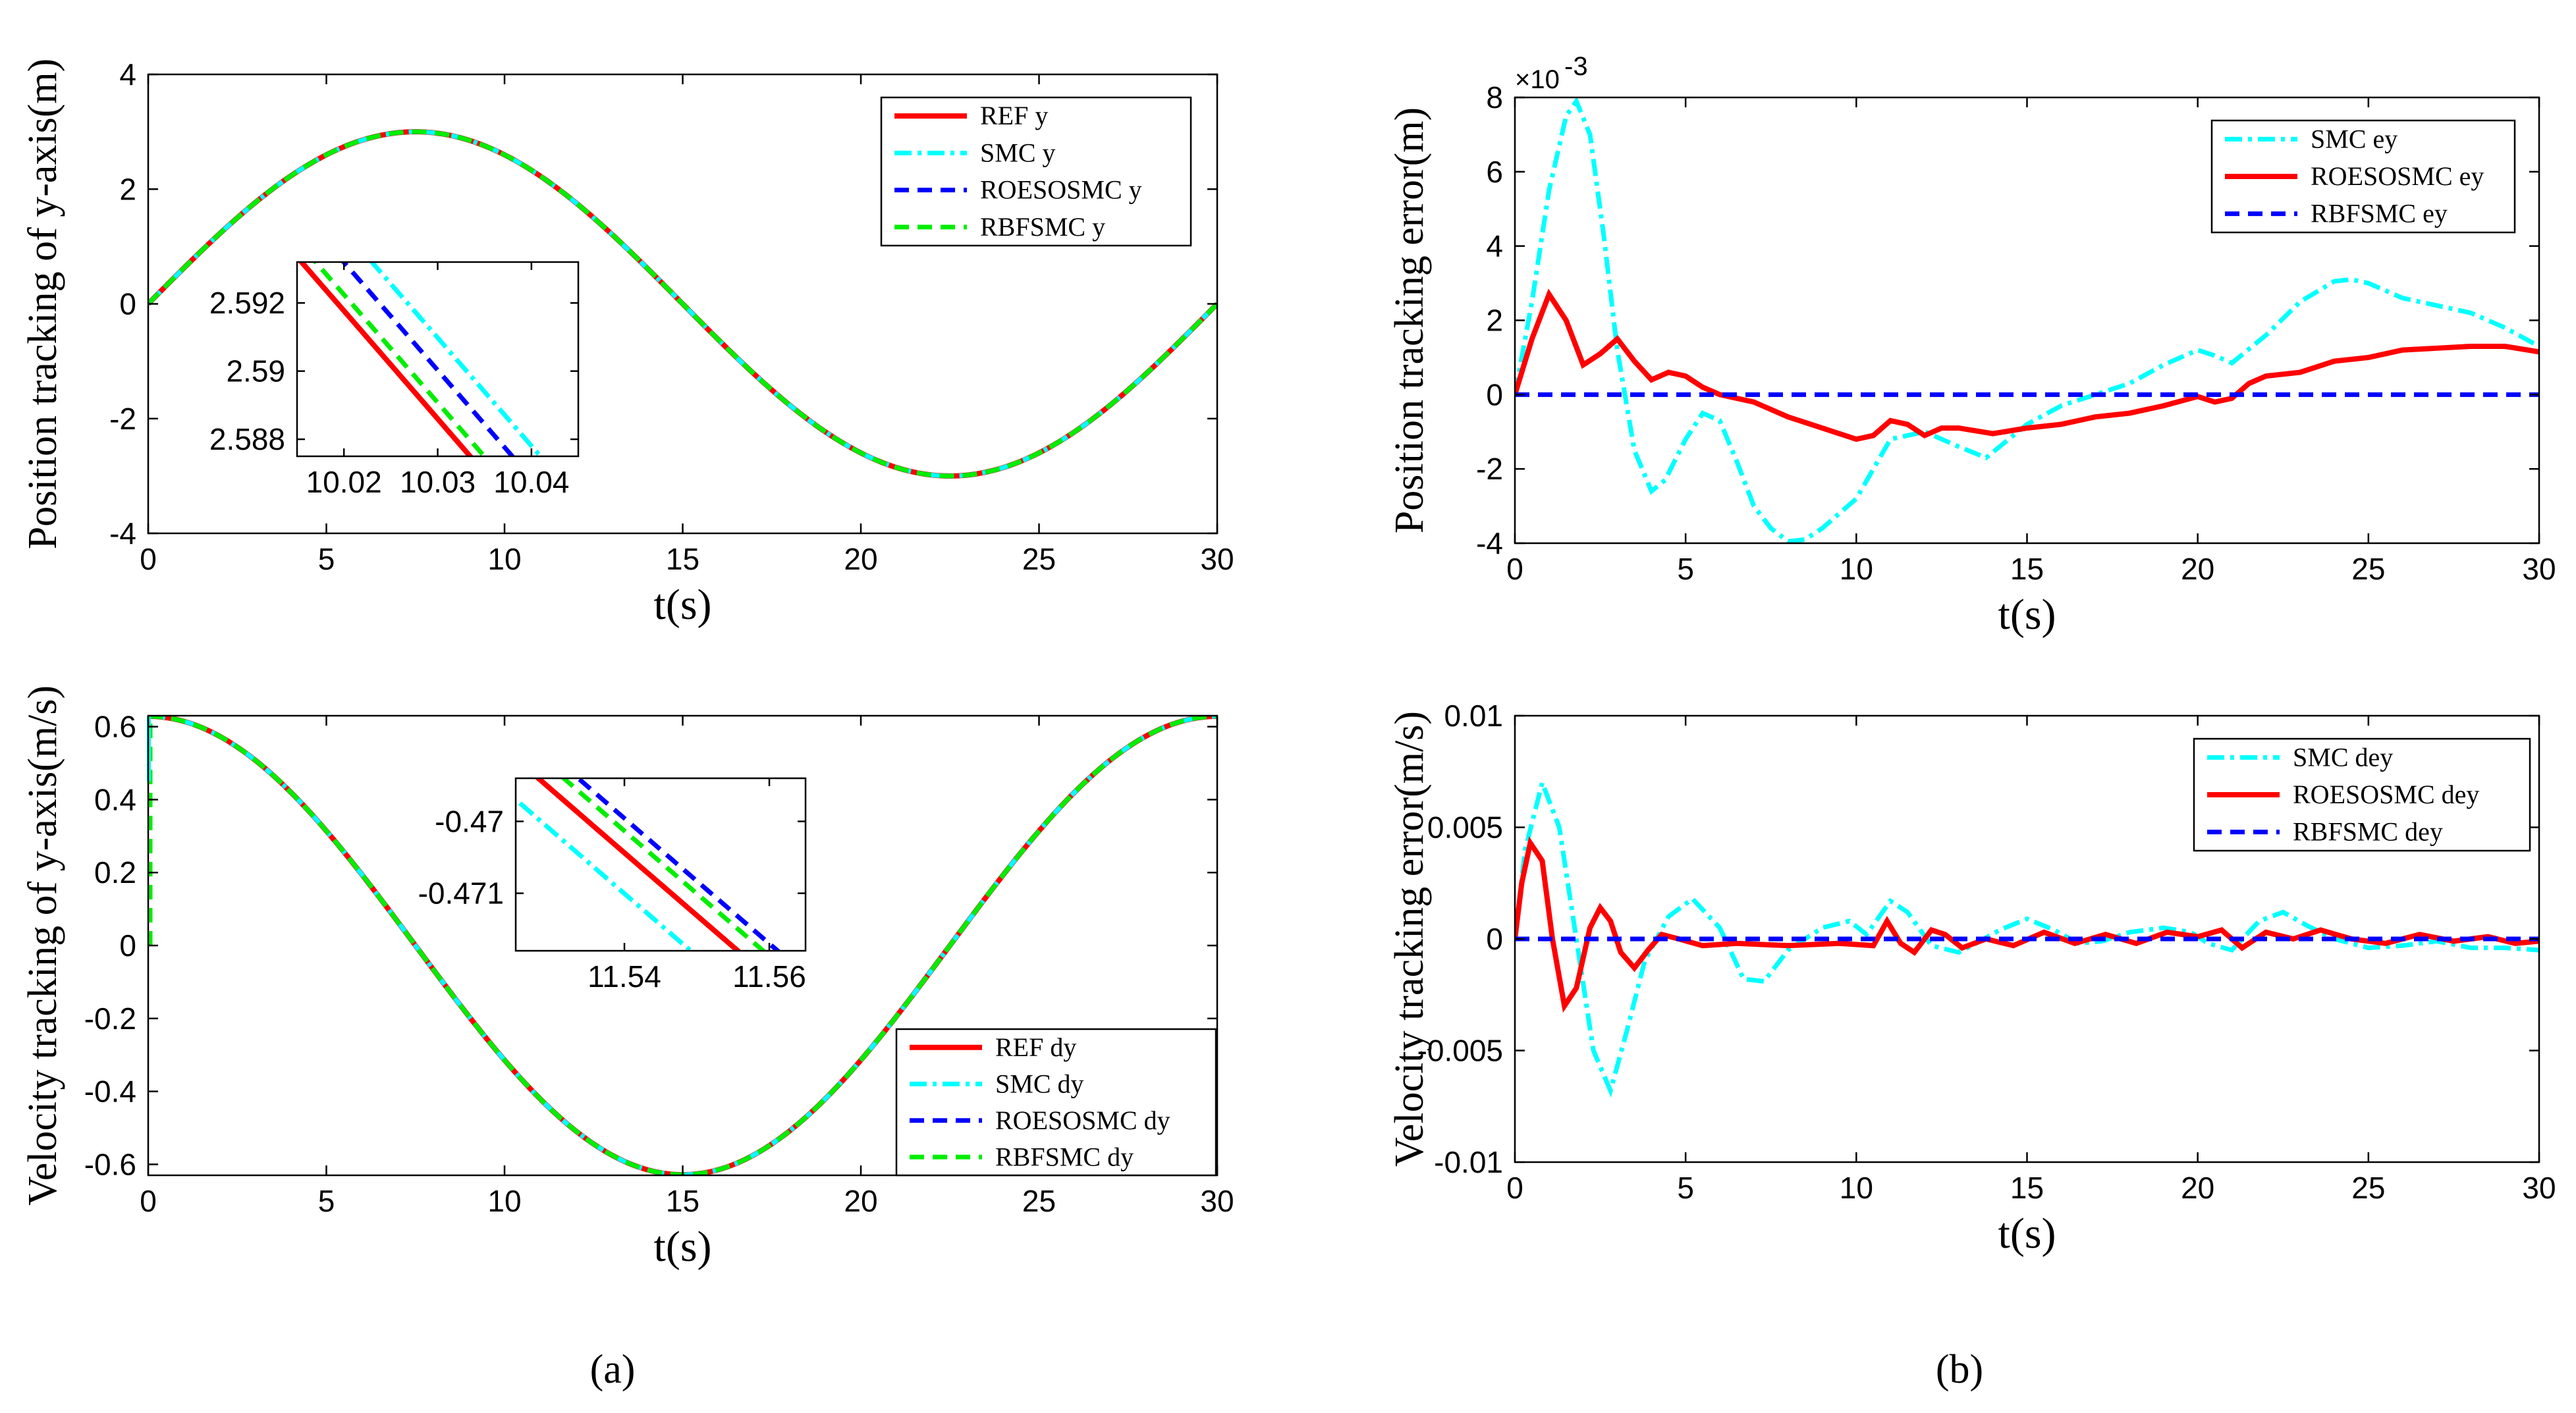 This screenshot has width=2576, height=1413. What do you see at coordinates (2386, 794) in the screenshot?
I see `legend-entry: ROESOSMC dey` at bounding box center [2386, 794].